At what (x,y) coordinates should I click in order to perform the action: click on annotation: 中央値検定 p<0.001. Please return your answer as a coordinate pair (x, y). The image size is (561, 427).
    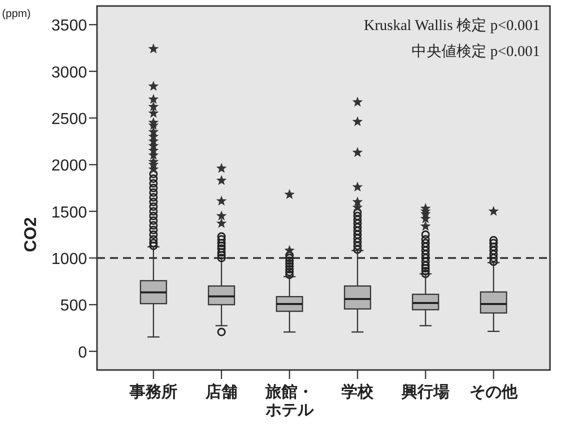
    Looking at the image, I should click on (476, 51).